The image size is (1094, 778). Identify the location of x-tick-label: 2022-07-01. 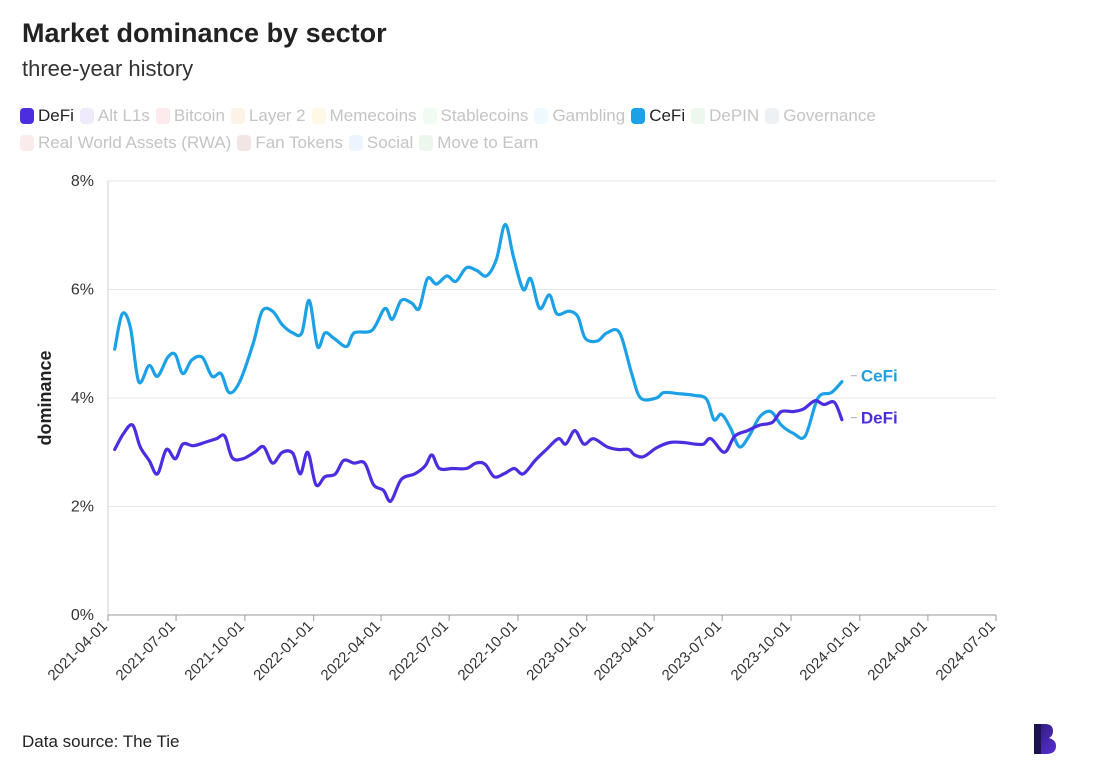
(419, 651).